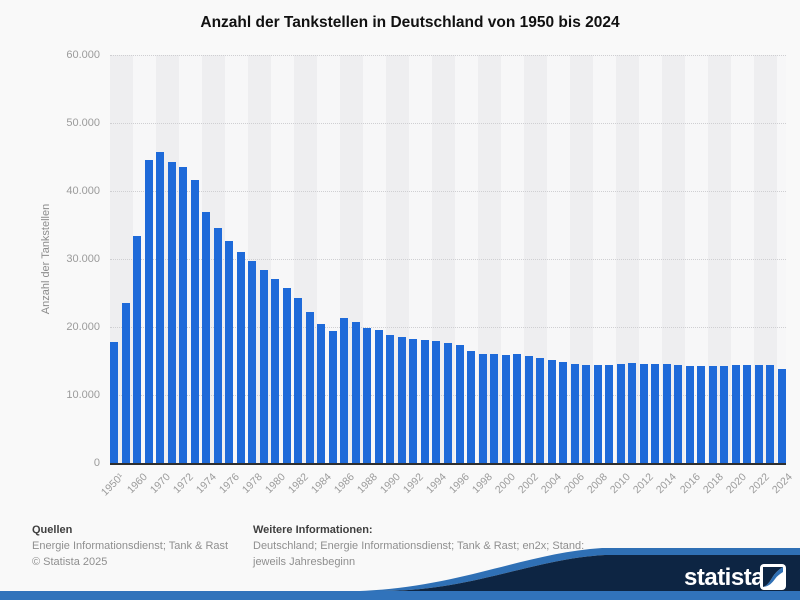 This screenshot has height=600, width=800. Describe the element at coordinates (83, 327) in the screenshot. I see `y-tick-label: 20.000` at that location.